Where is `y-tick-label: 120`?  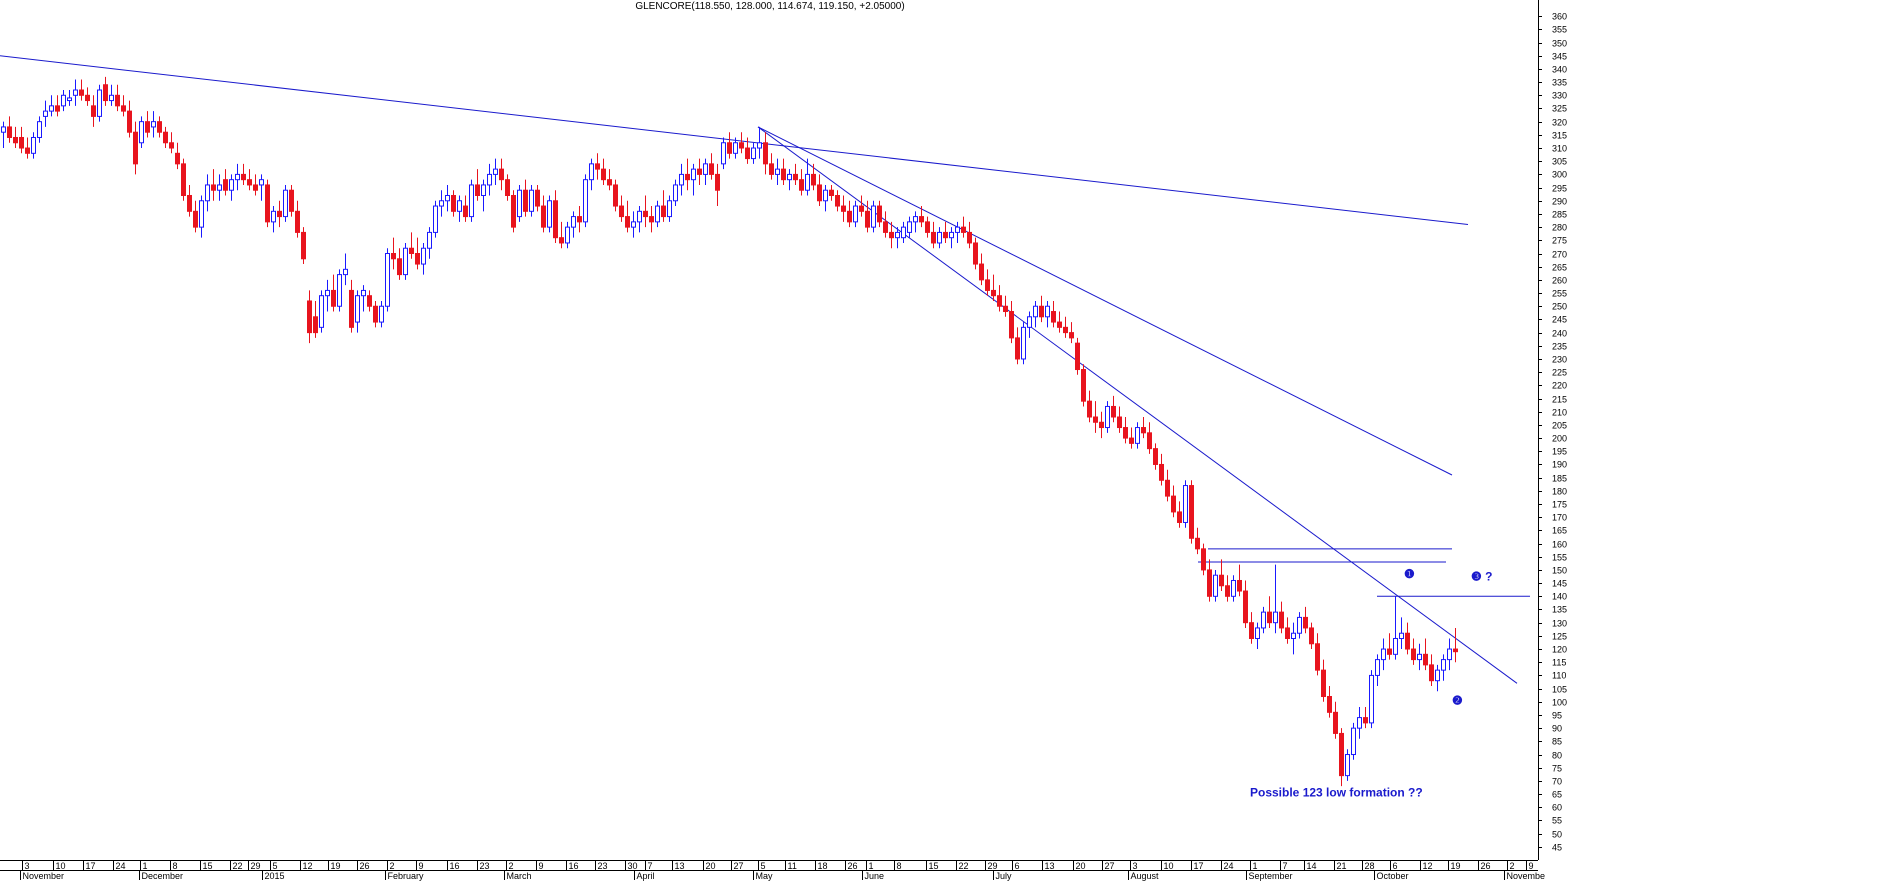
y-tick-label: 120 is located at coordinates (1559, 650).